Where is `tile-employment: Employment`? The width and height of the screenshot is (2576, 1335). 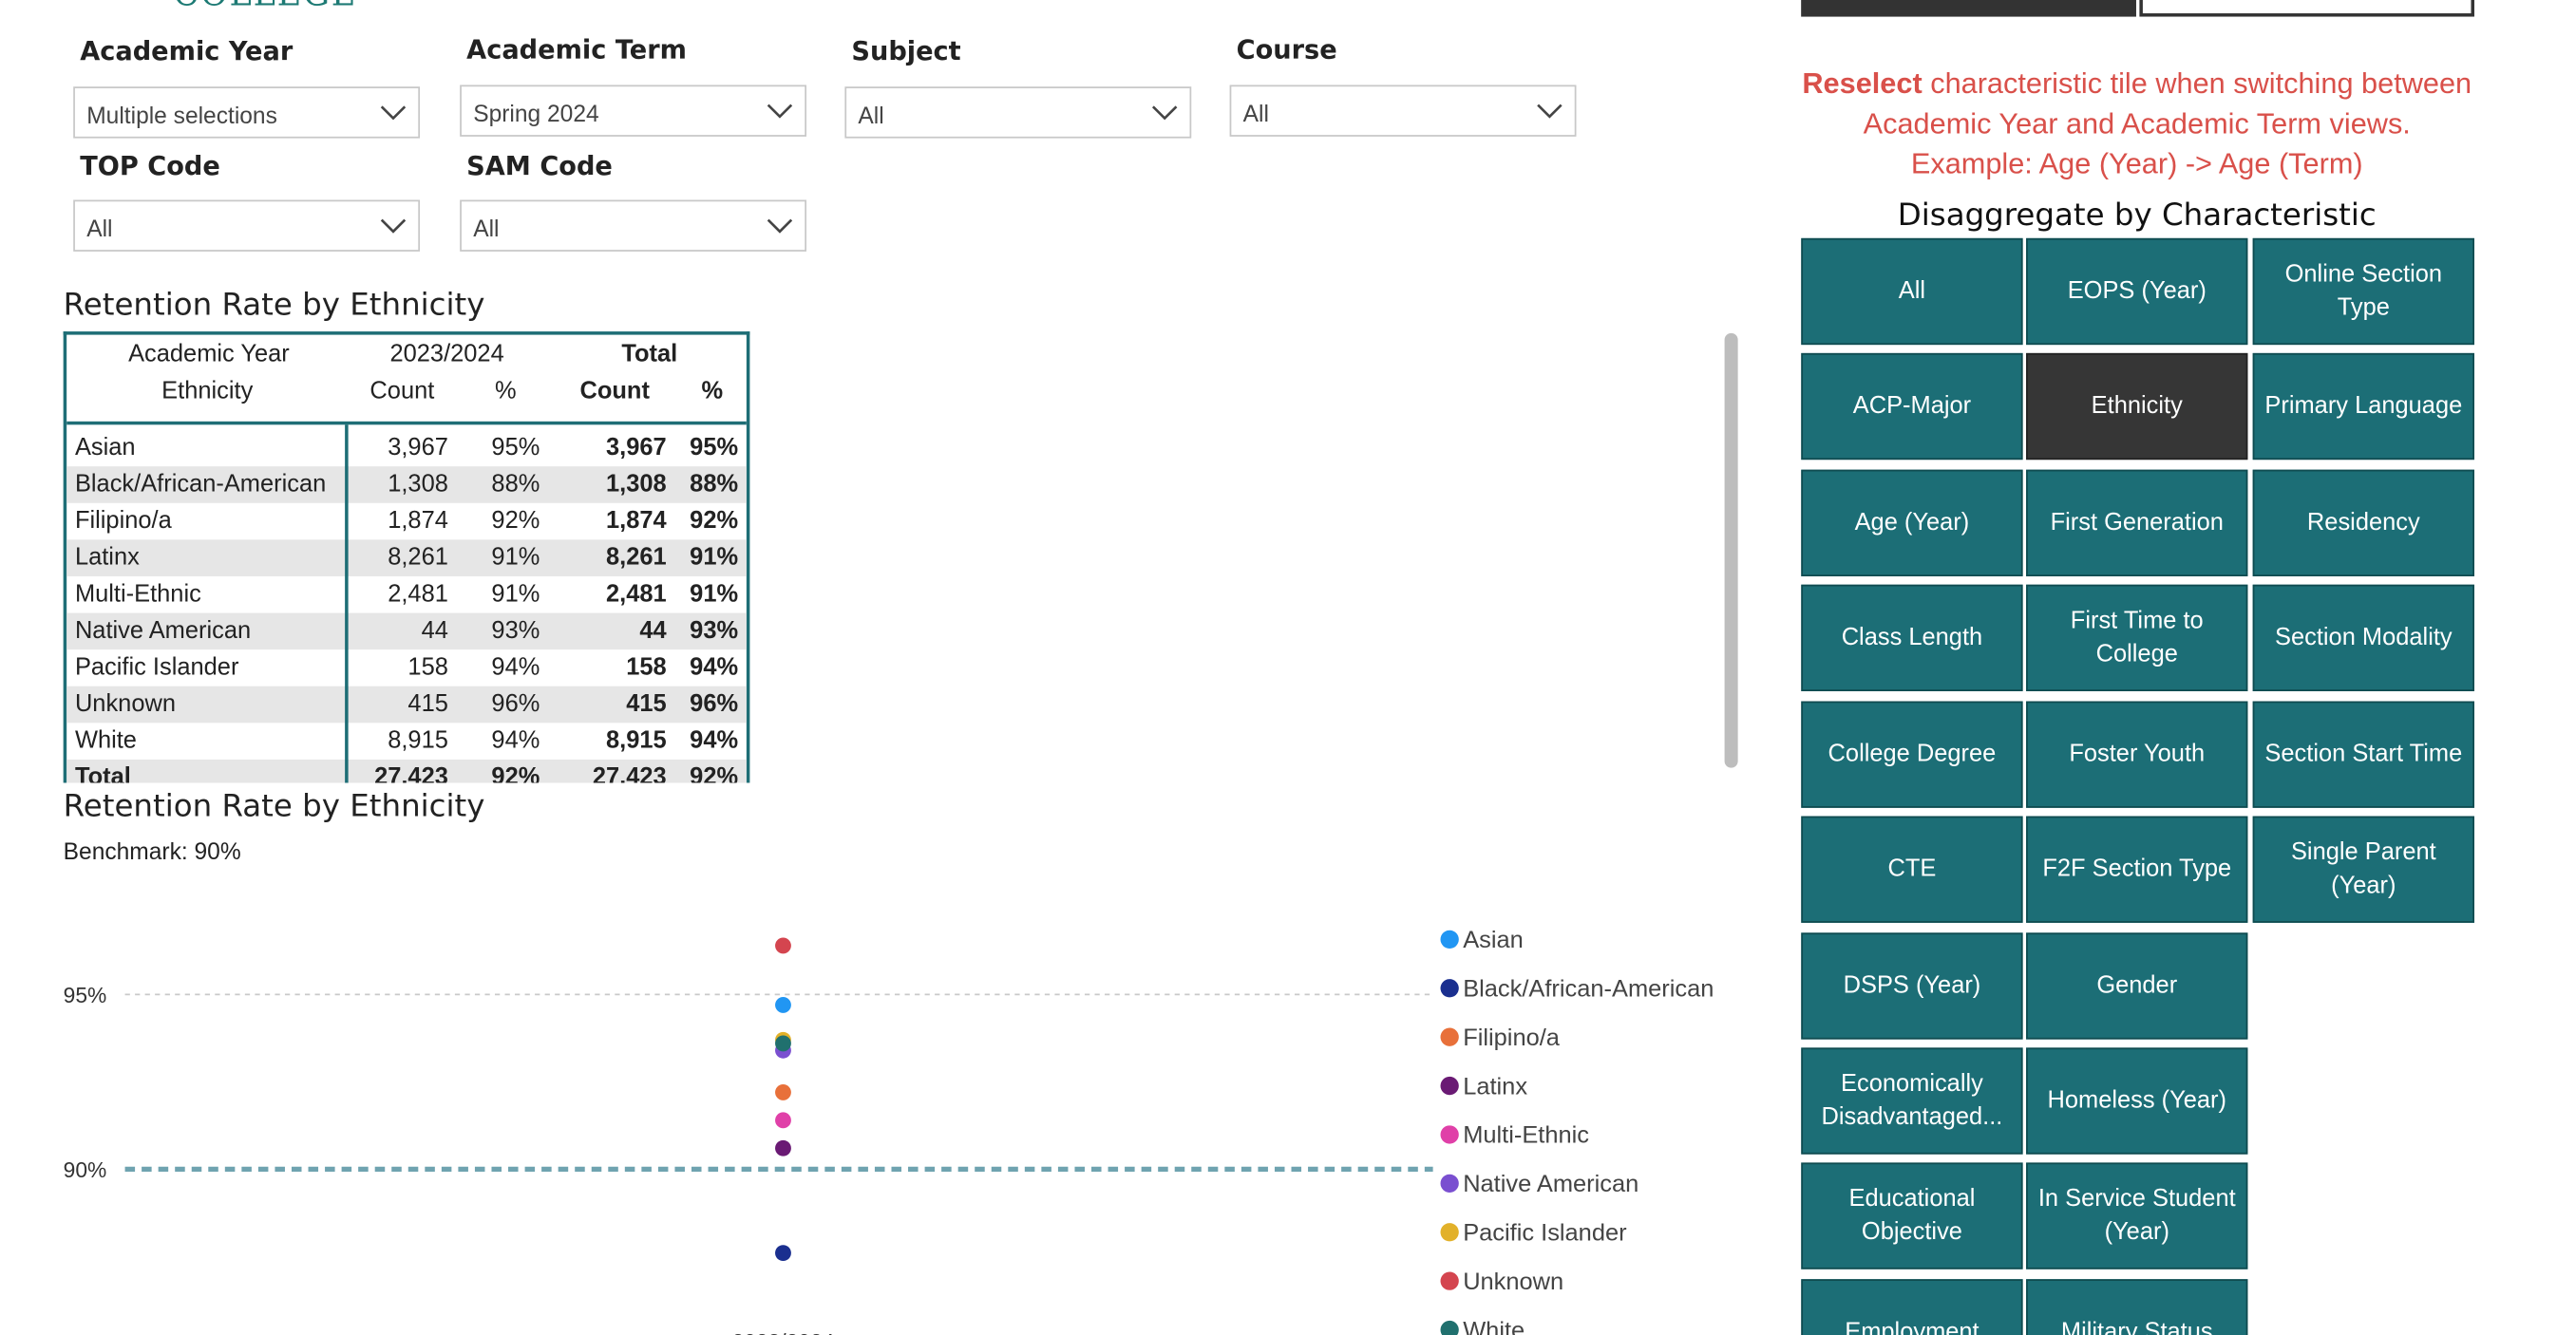
tile-employment: Employment is located at coordinates (1912, 1307).